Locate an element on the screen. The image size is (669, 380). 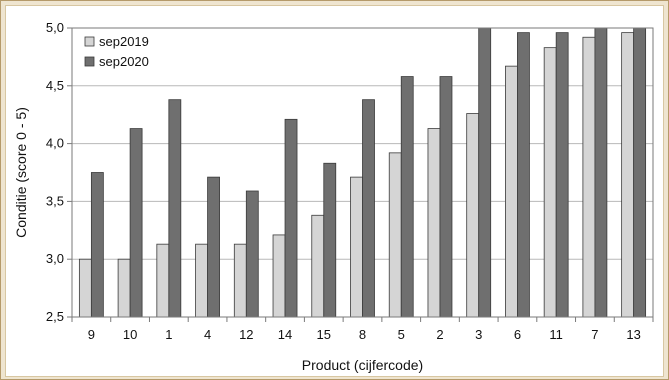
x-tick-label: 14 is located at coordinates (285, 334).